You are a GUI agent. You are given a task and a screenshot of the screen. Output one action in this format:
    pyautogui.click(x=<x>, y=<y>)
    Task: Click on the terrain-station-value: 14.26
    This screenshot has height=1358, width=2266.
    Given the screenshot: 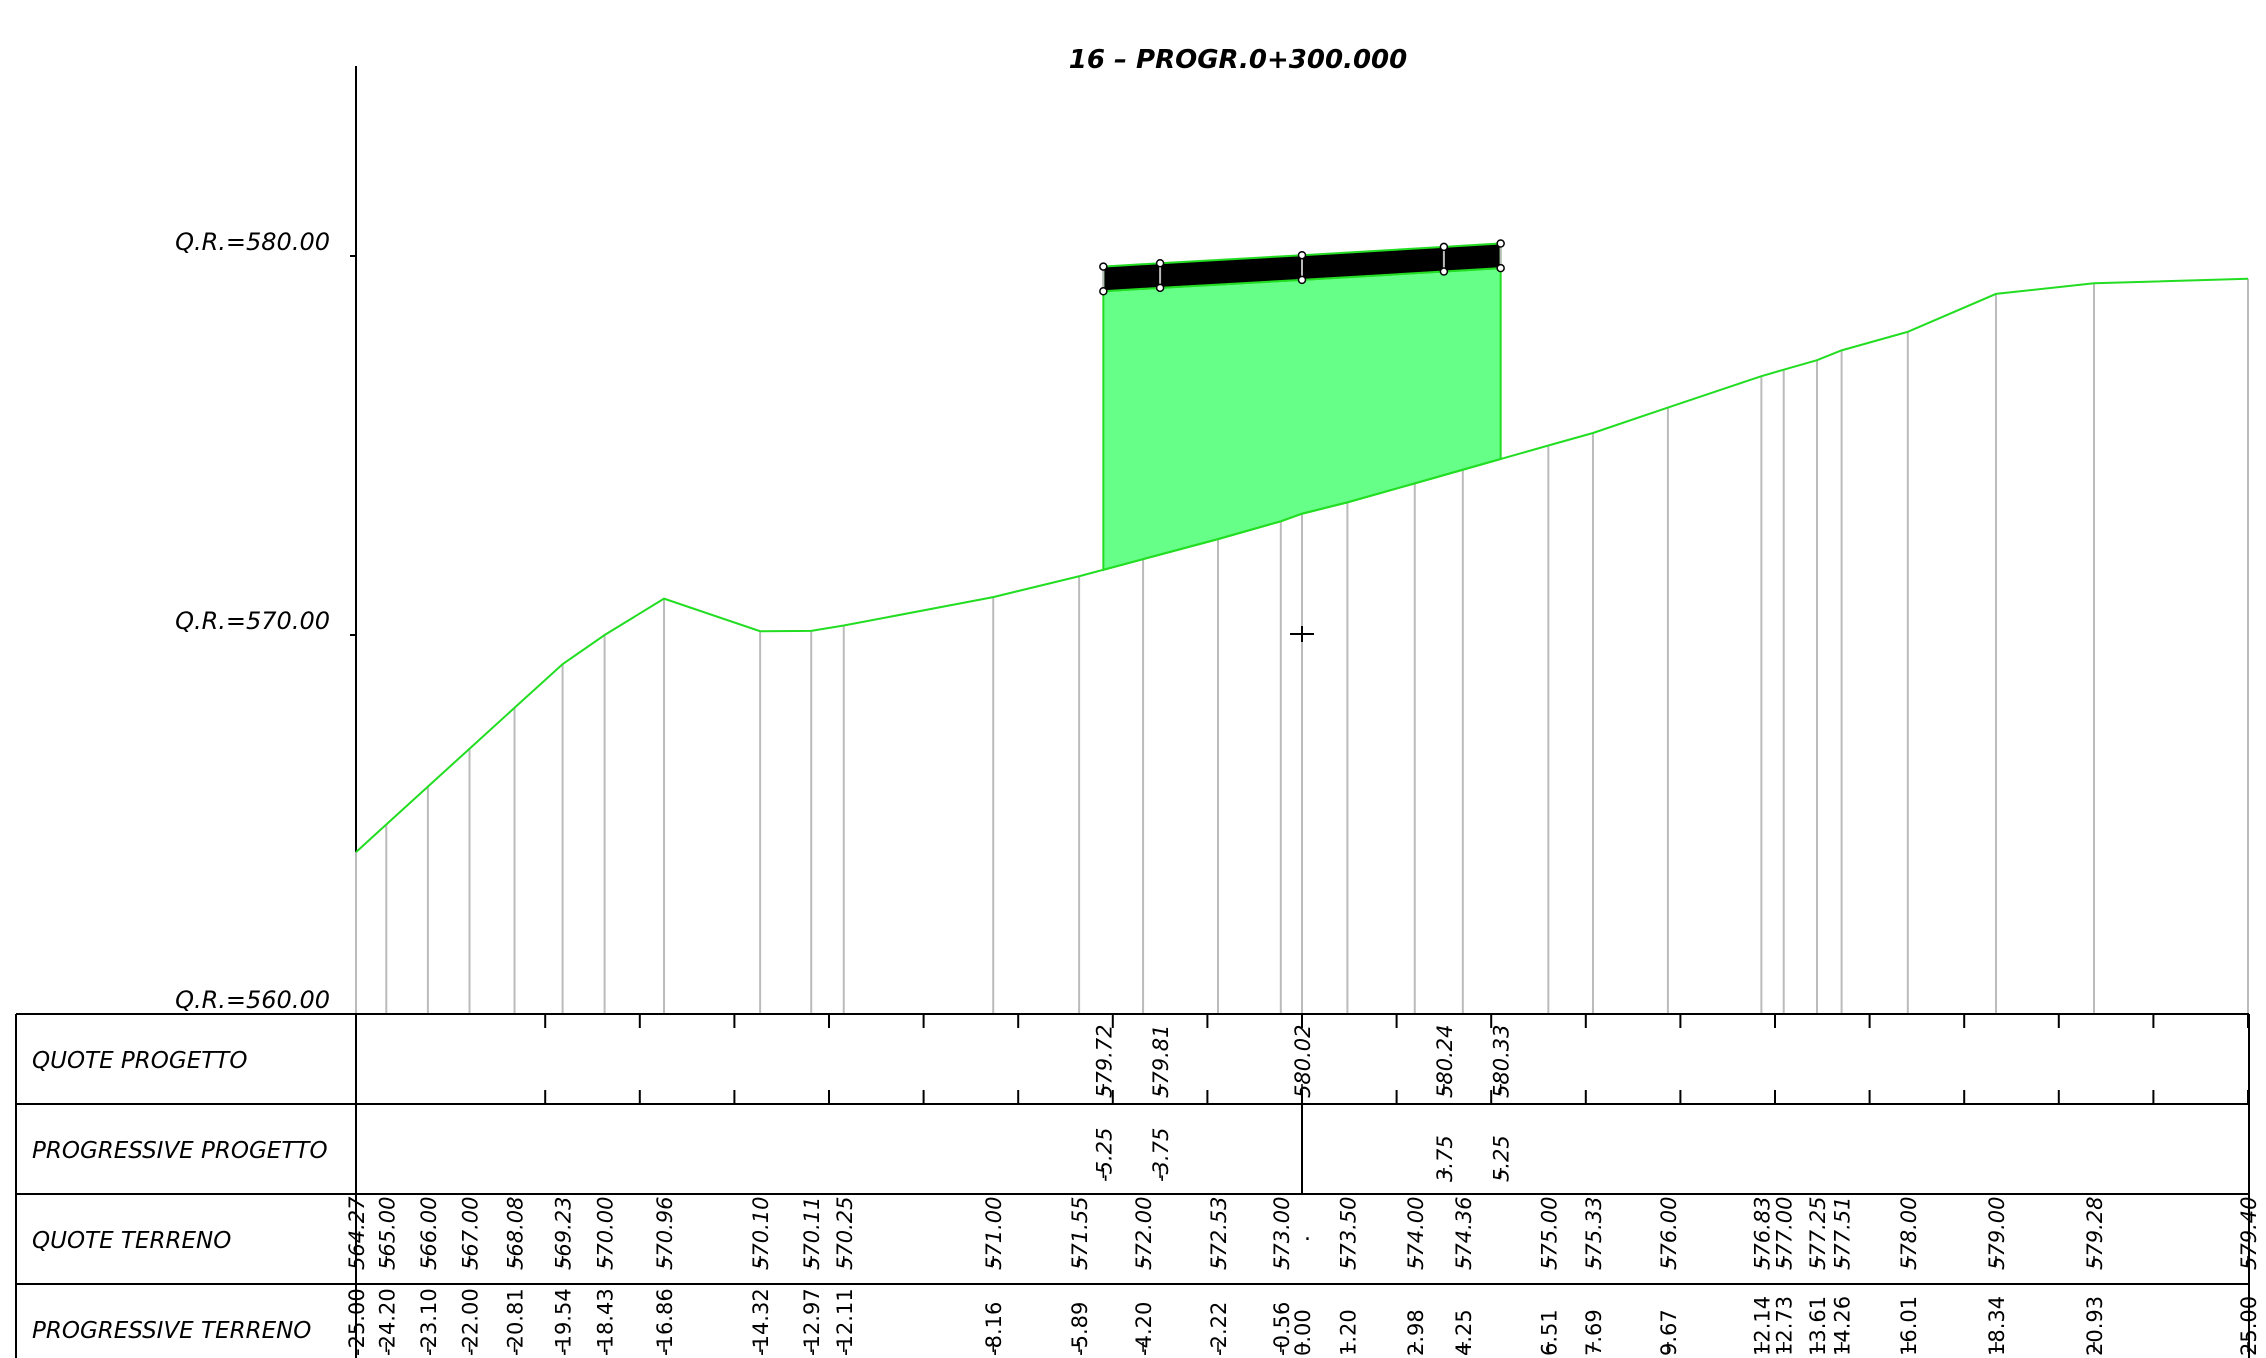 What is the action you would take?
    pyautogui.click(x=1843, y=1326)
    